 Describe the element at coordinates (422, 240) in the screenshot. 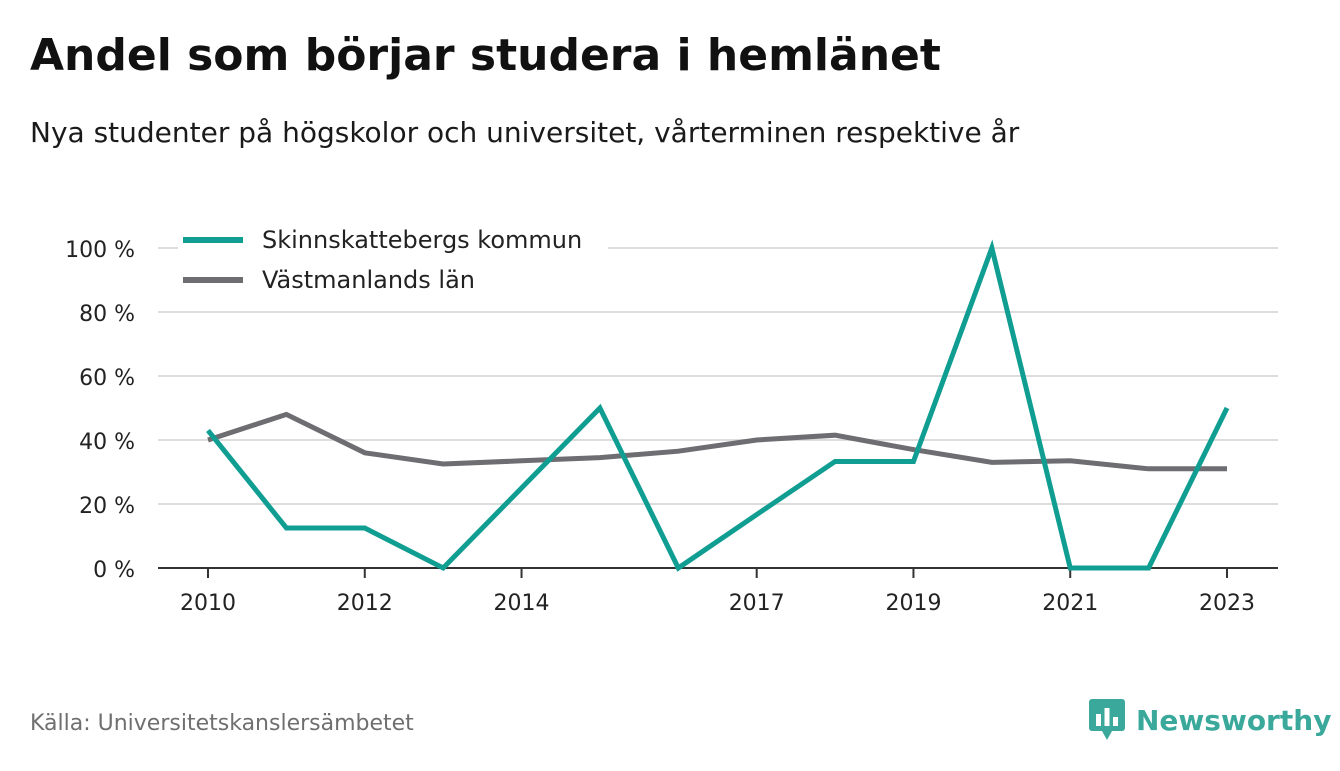

I see `legend-label-1: Skinnskattebergs kommun` at that location.